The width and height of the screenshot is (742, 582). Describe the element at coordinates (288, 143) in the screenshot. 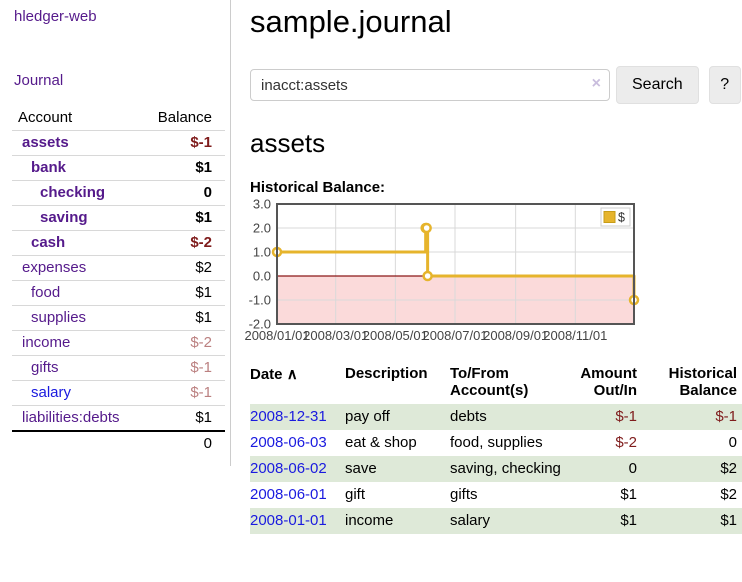

I see `account-heading: assets` at that location.